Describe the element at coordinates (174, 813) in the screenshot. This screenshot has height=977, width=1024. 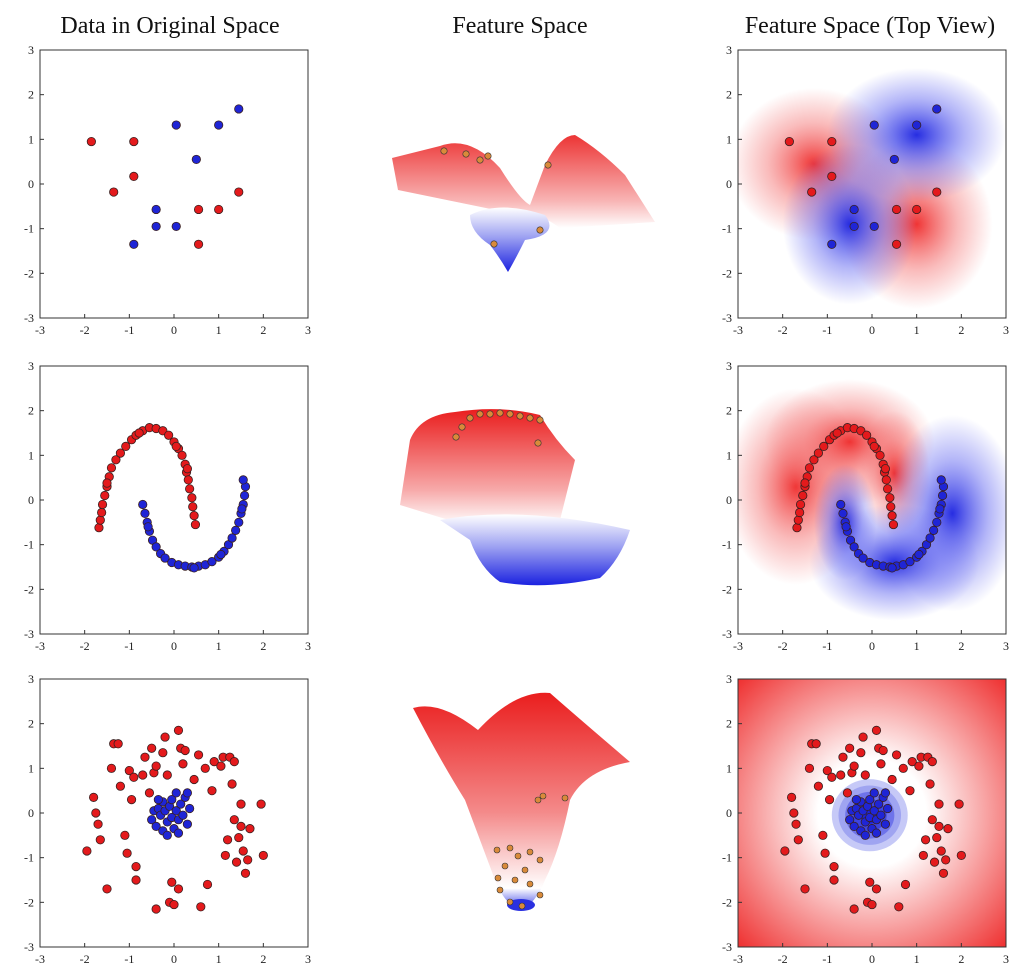
I see `original-circles-axes-frame` at that location.